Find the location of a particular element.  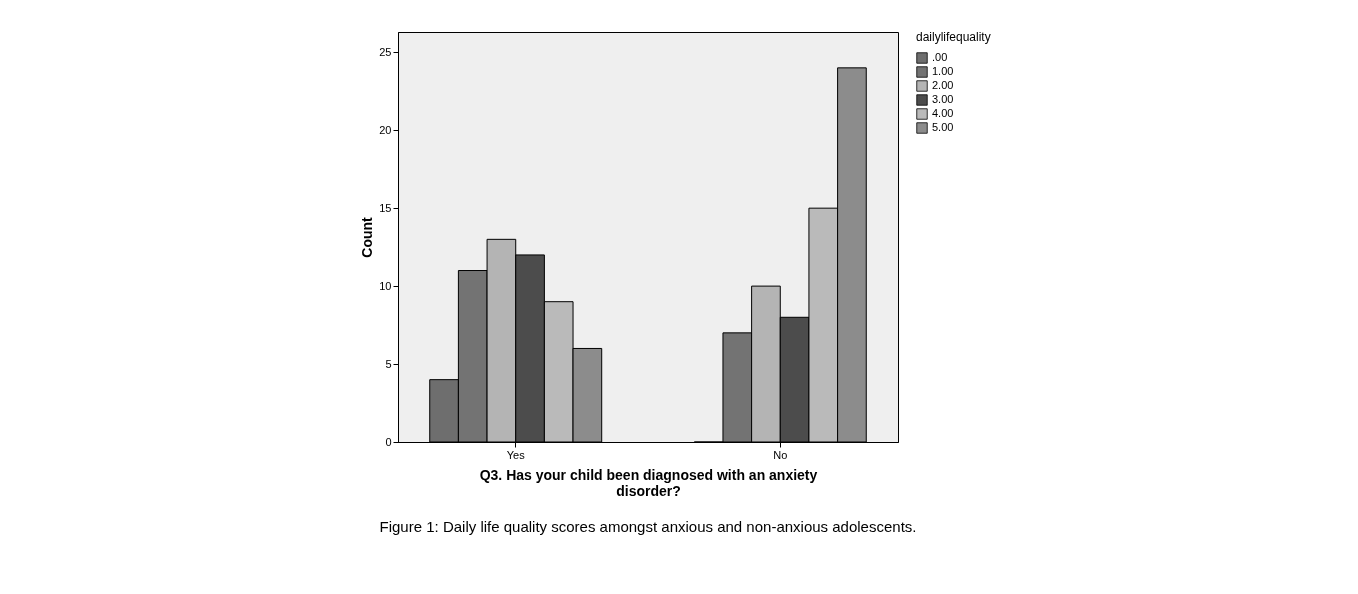

y-tick-label: 15 is located at coordinates (385, 207).